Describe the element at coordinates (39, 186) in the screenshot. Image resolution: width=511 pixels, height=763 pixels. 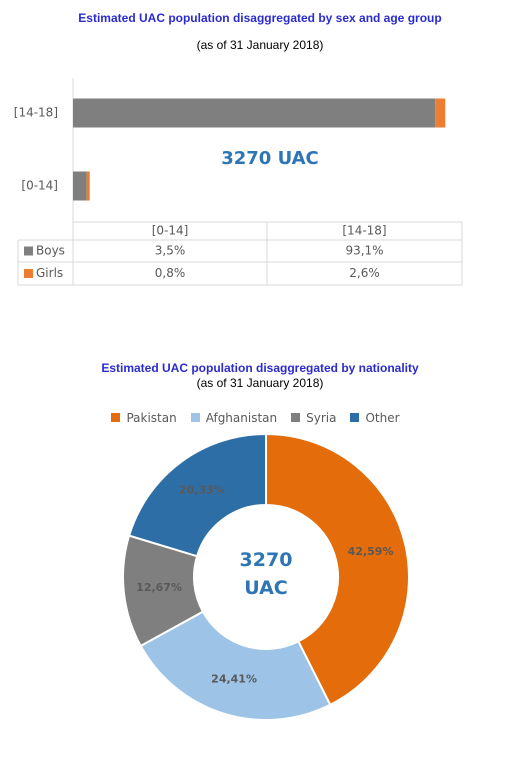
I see `y-tick-label: [0-14]` at that location.